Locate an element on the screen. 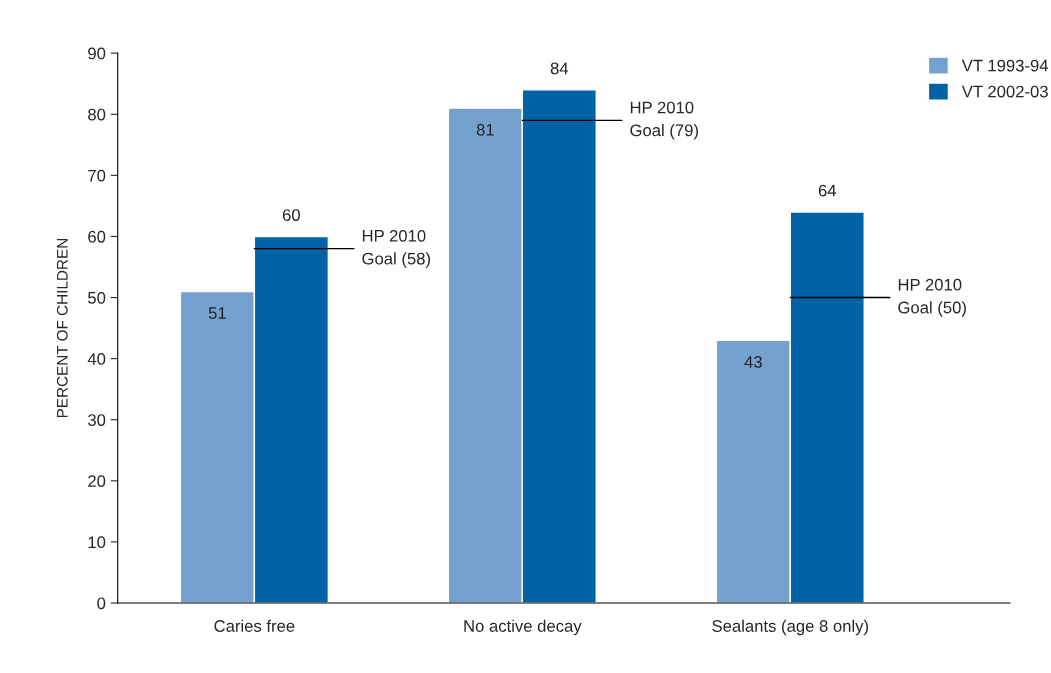 The height and width of the screenshot is (673, 1051). annotation: HP 2010 Goal (58) is located at coordinates (396, 248).